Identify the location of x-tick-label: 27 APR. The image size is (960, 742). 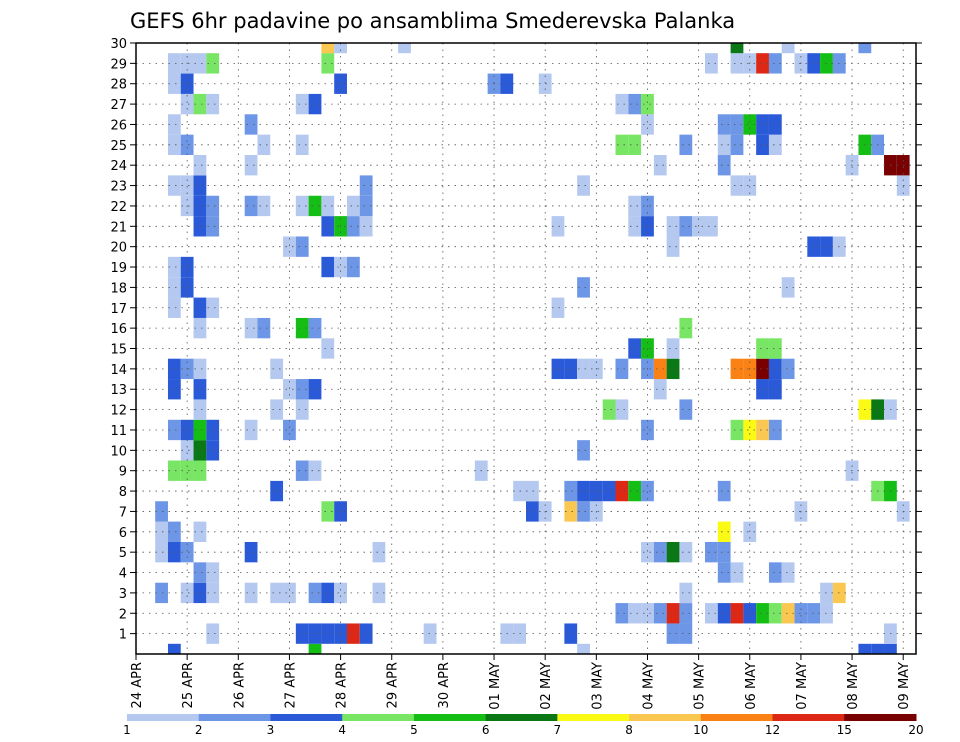
(290, 685).